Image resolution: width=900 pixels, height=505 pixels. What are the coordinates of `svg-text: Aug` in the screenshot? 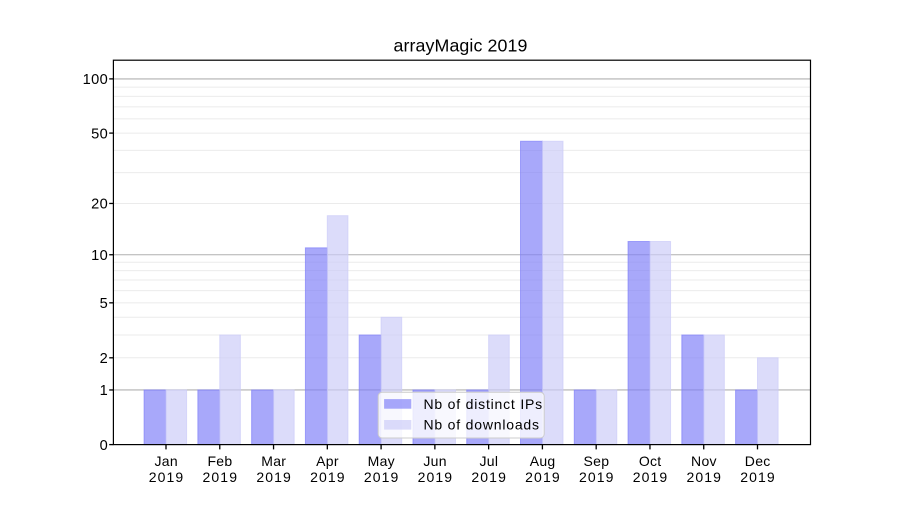 It's located at (543, 461).